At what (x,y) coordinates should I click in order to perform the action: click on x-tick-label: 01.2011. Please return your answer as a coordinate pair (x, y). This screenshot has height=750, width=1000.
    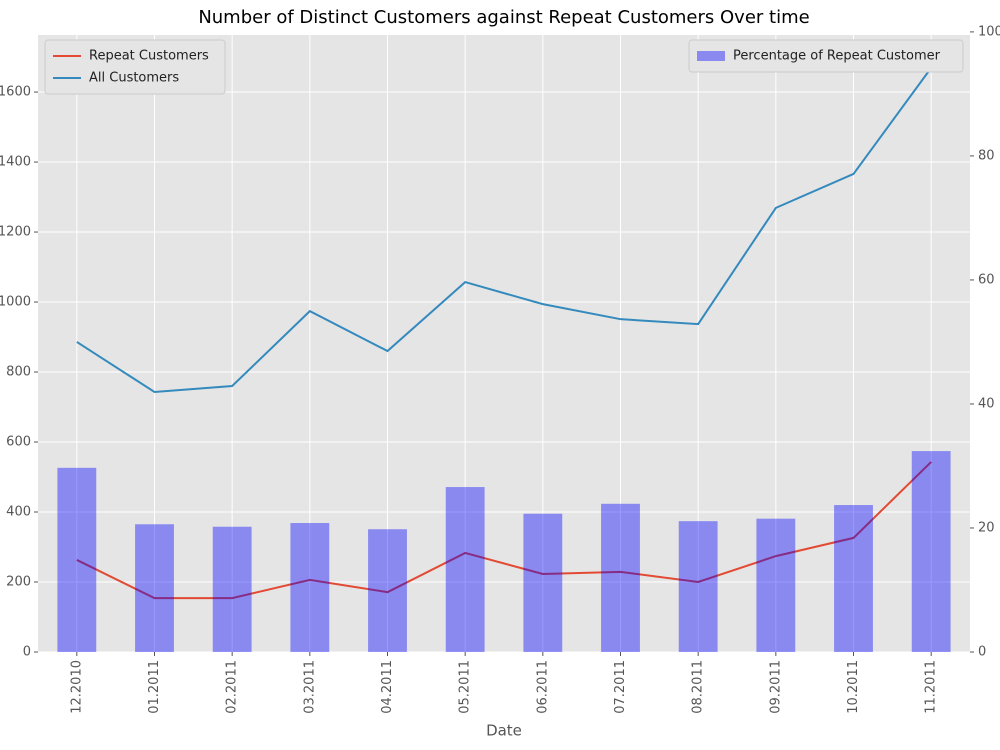
    Looking at the image, I should click on (154, 687).